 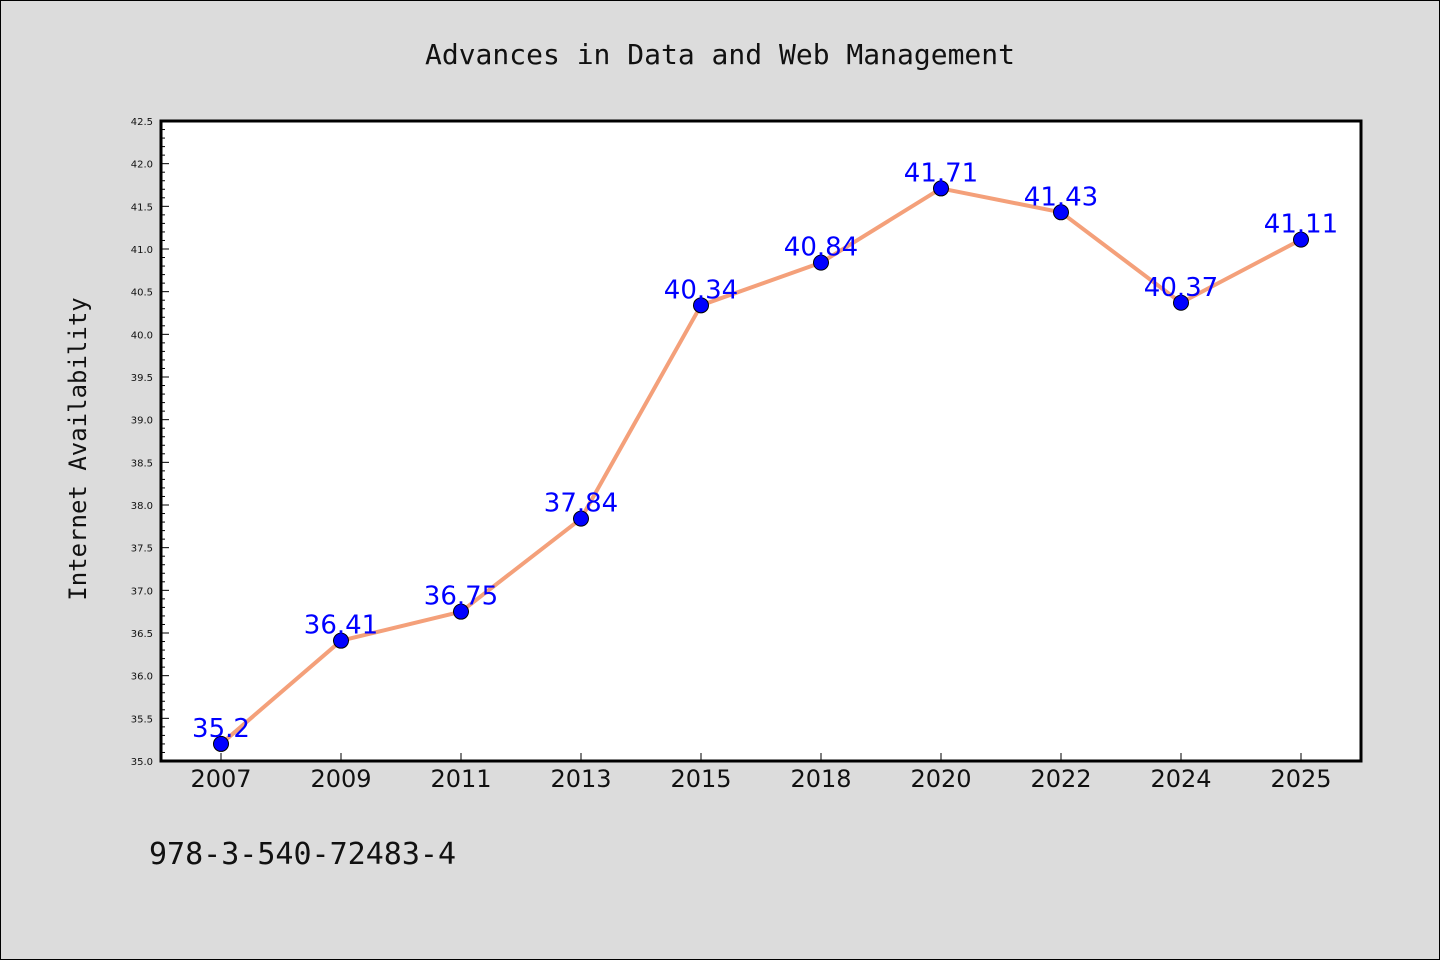 What do you see at coordinates (142, 293) in the screenshot?
I see `y-tick-label: 40.5` at bounding box center [142, 293].